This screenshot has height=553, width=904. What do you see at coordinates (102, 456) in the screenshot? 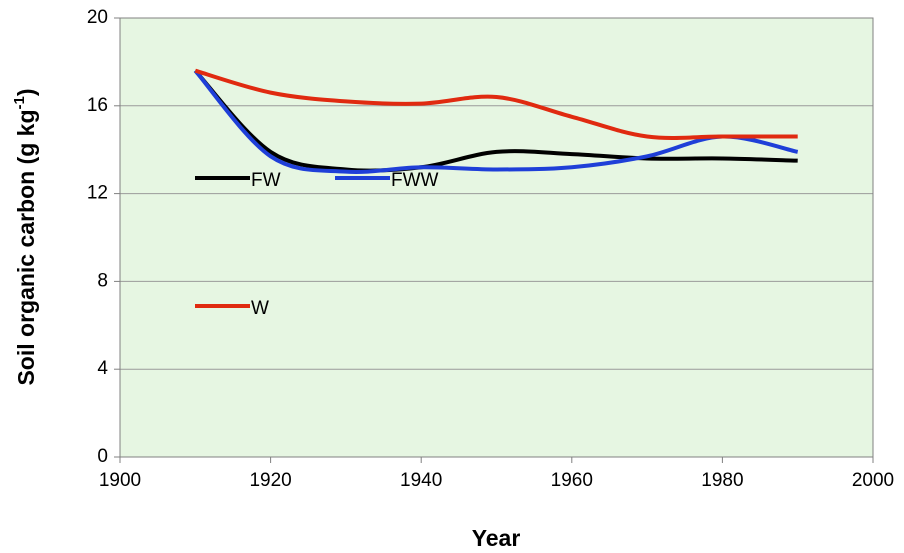
I see `y-tick-label: 0` at bounding box center [102, 456].